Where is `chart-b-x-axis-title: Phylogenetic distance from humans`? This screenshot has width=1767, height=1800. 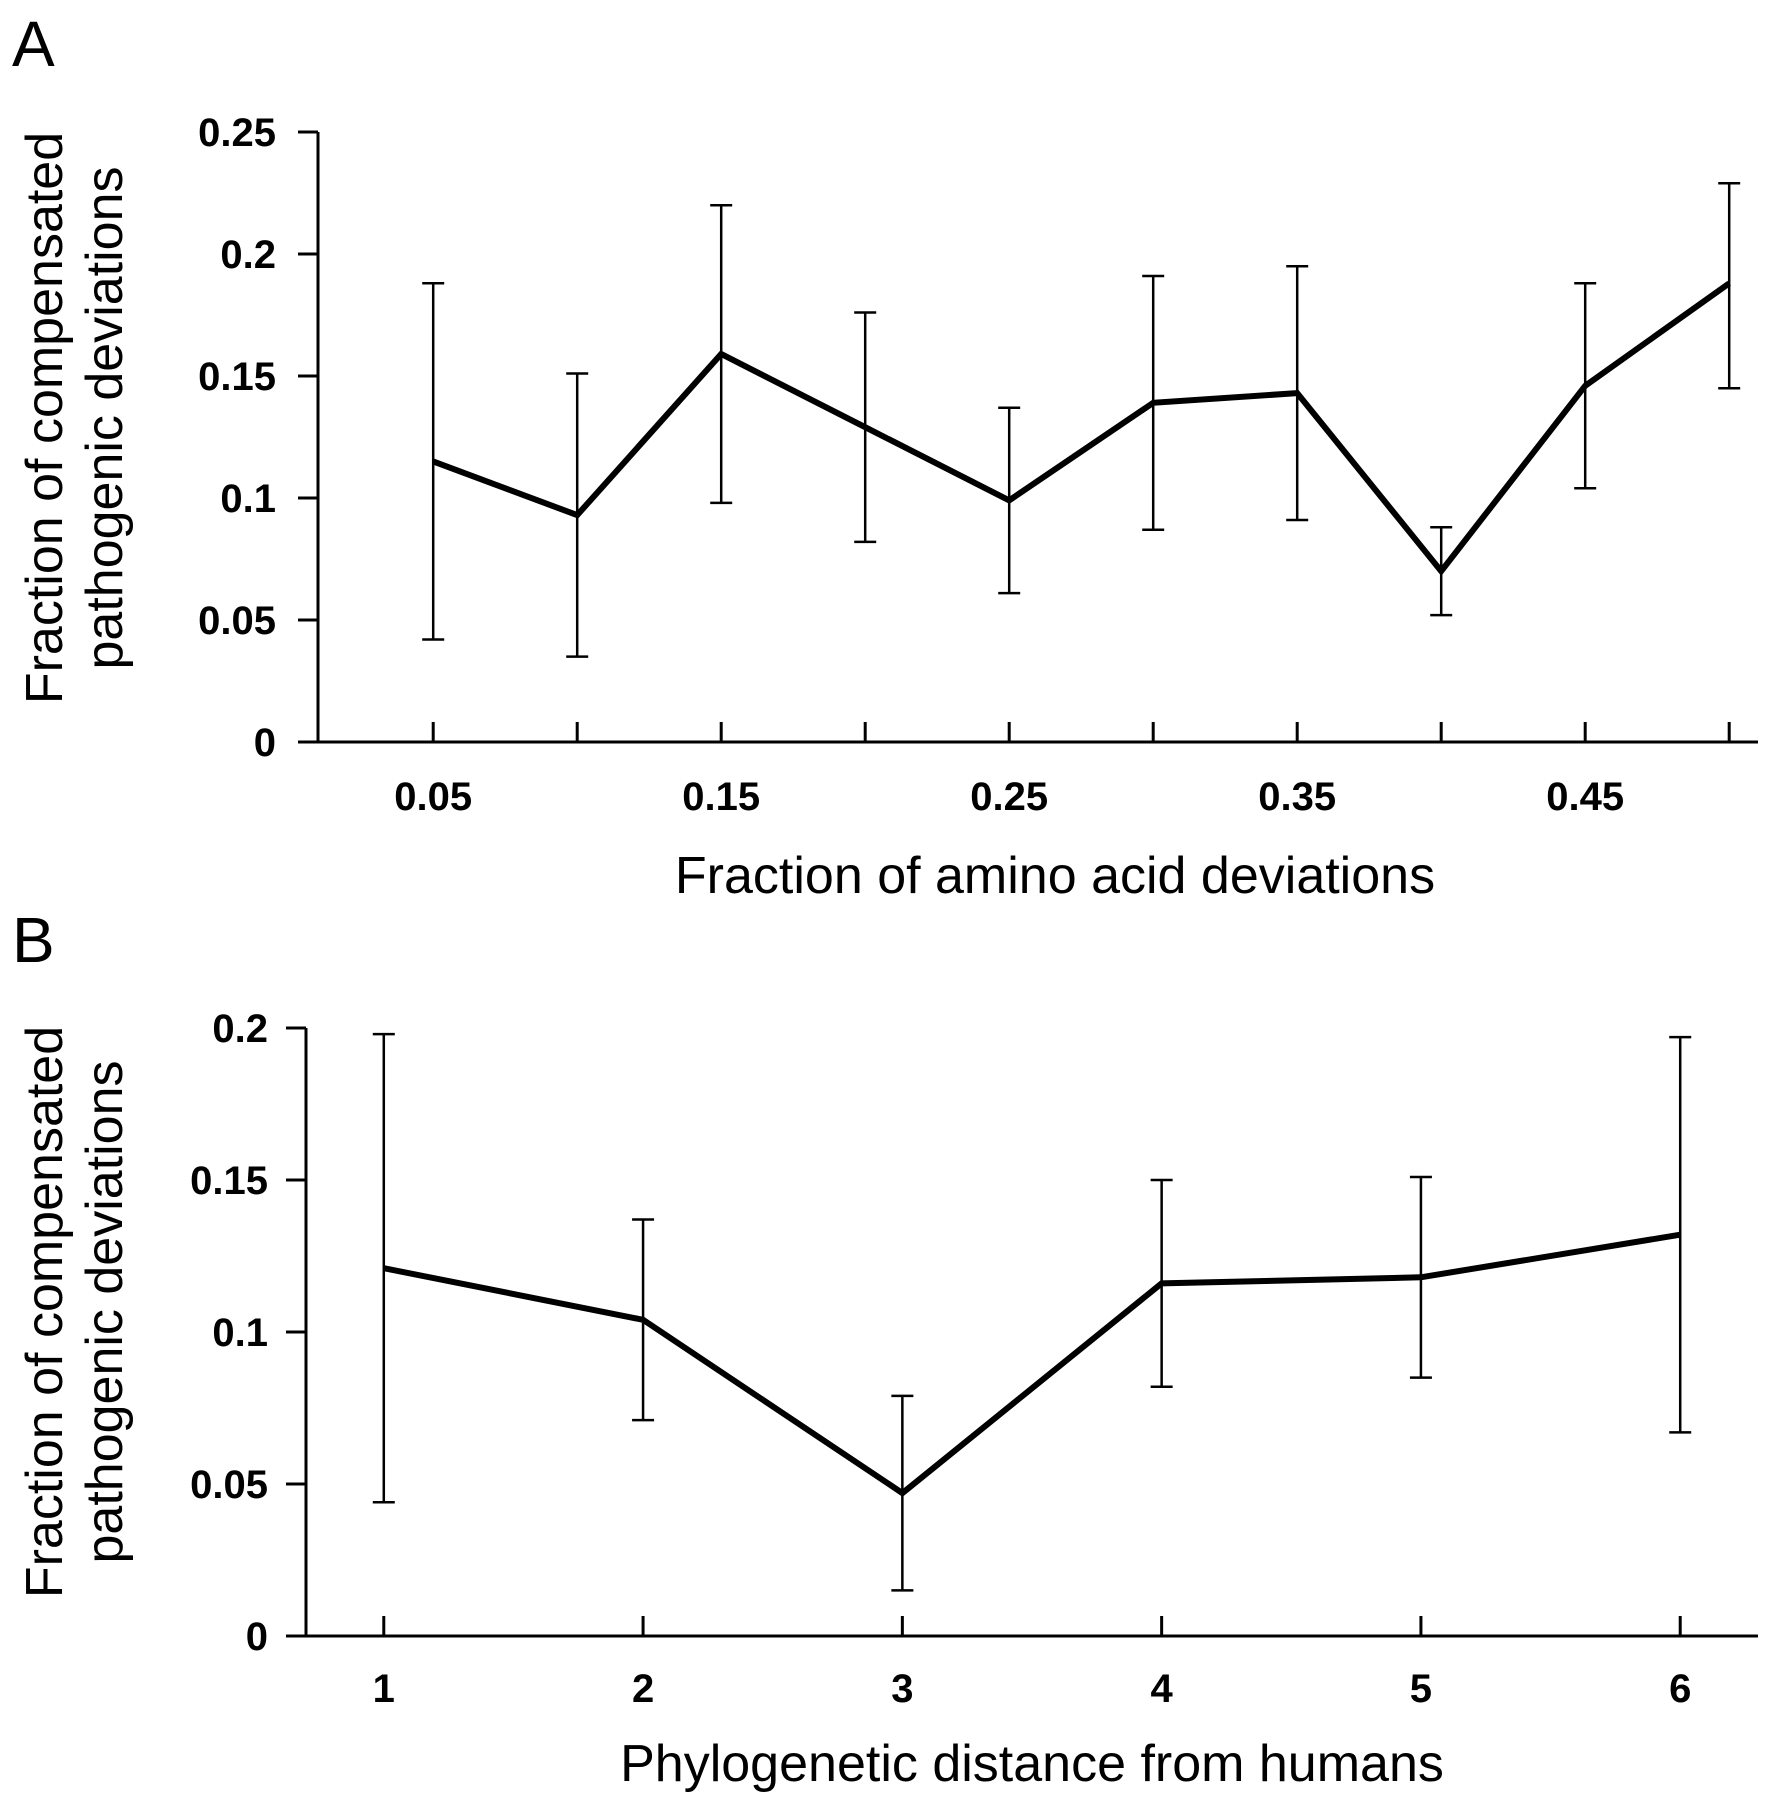
chart-b-x-axis-title: Phylogenetic distance from humans is located at coordinates (1032, 1764).